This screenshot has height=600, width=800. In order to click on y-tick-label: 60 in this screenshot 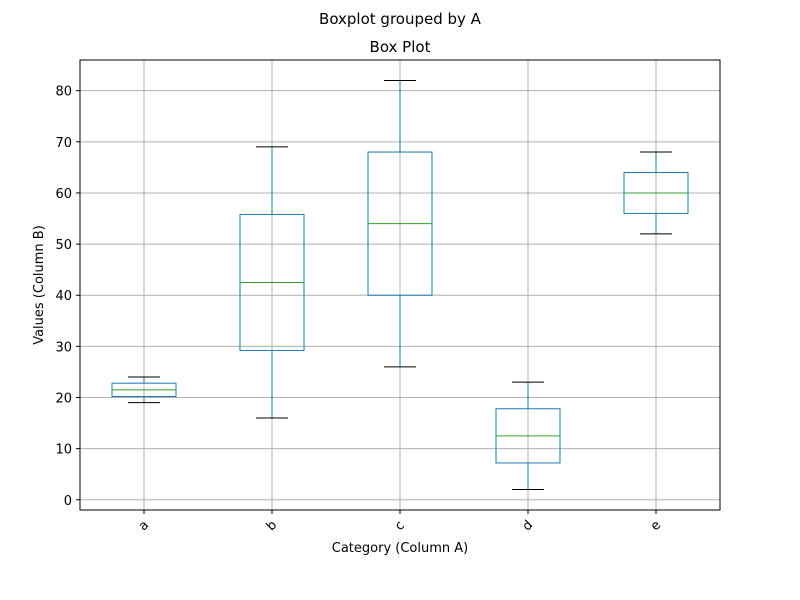, I will do `click(63, 194)`.